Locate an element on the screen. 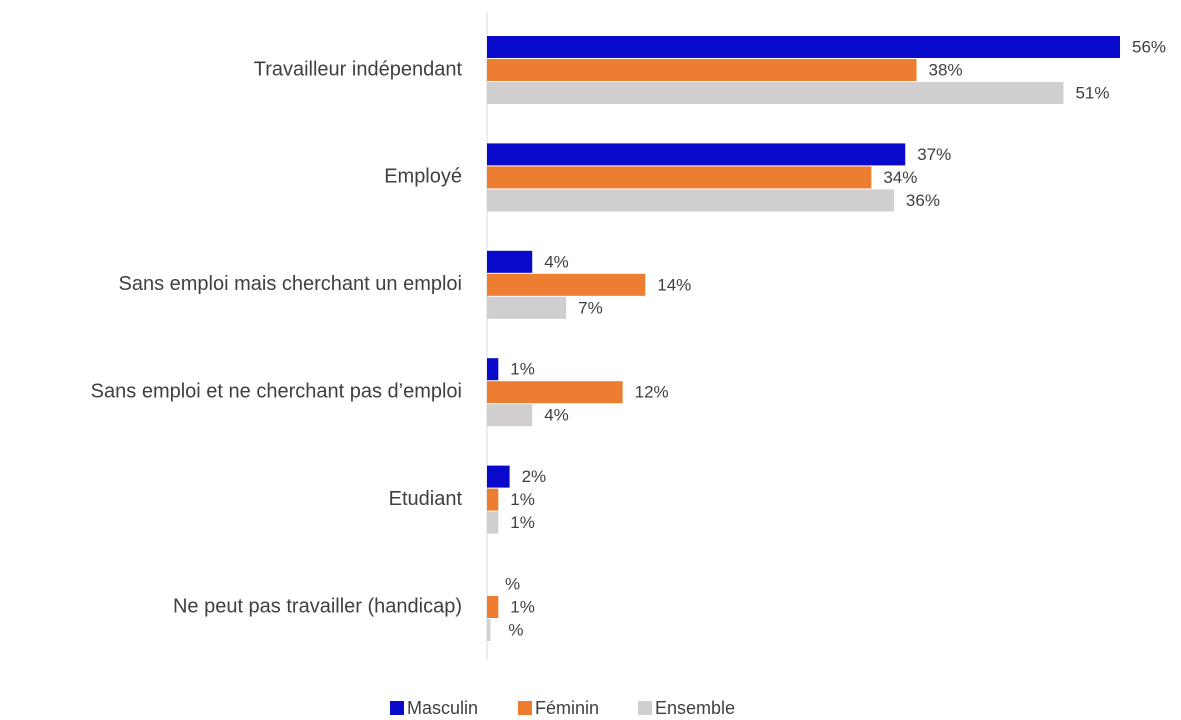 The width and height of the screenshot is (1181, 720). category-label: Travailleur indépendant is located at coordinates (358, 69).